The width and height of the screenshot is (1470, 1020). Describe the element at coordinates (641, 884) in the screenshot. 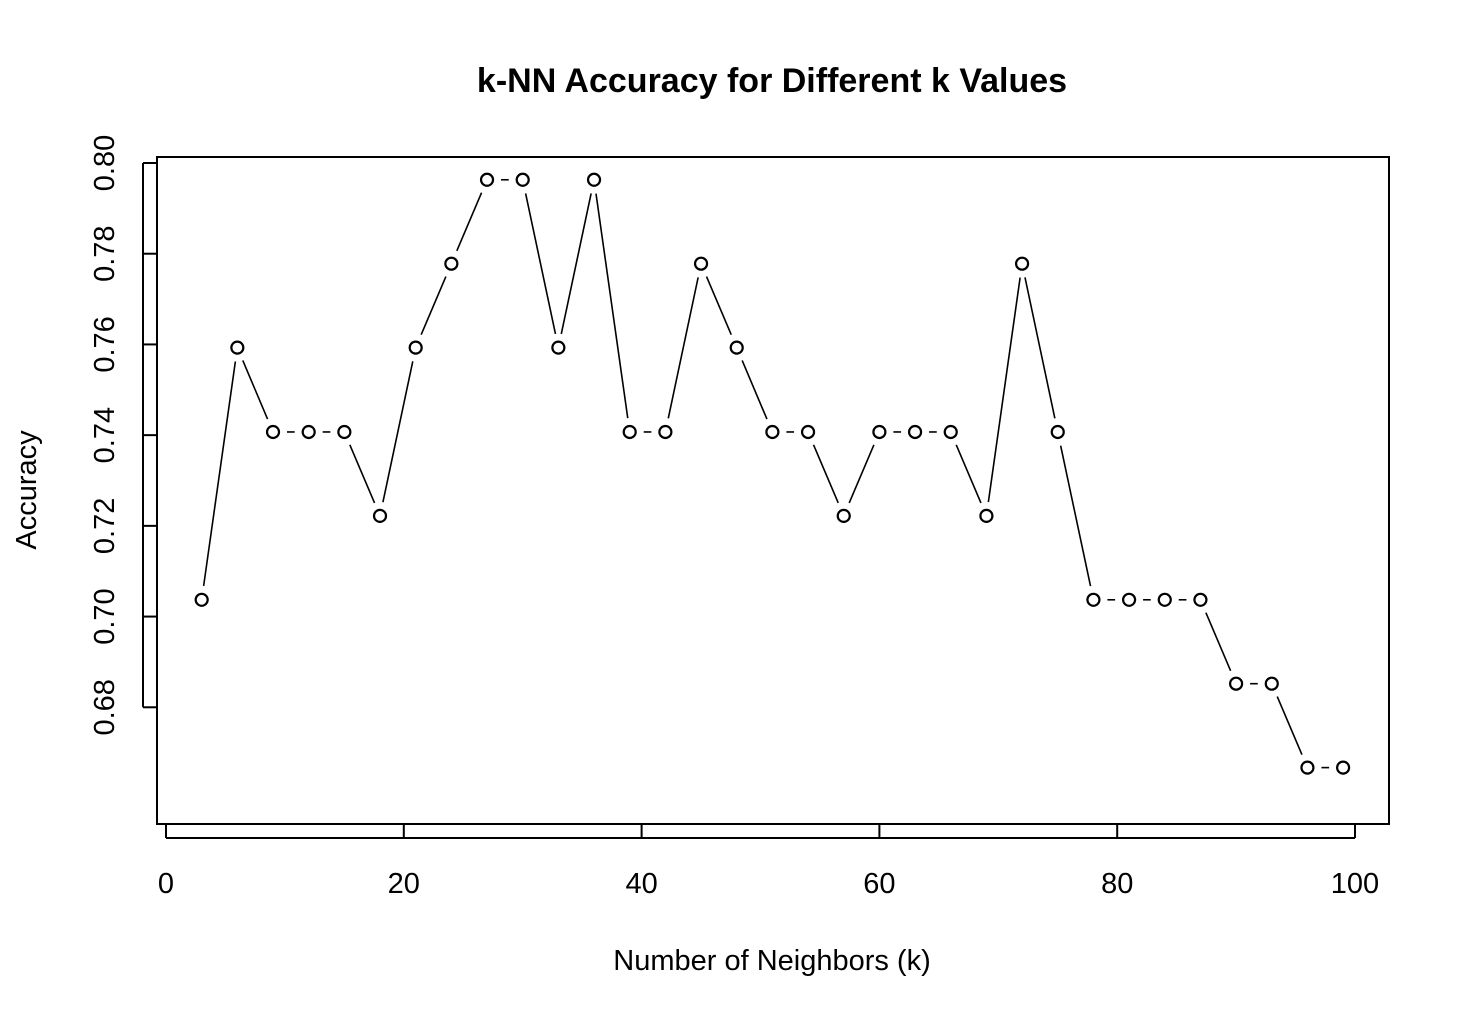

I see `x-tick-label: 40` at that location.